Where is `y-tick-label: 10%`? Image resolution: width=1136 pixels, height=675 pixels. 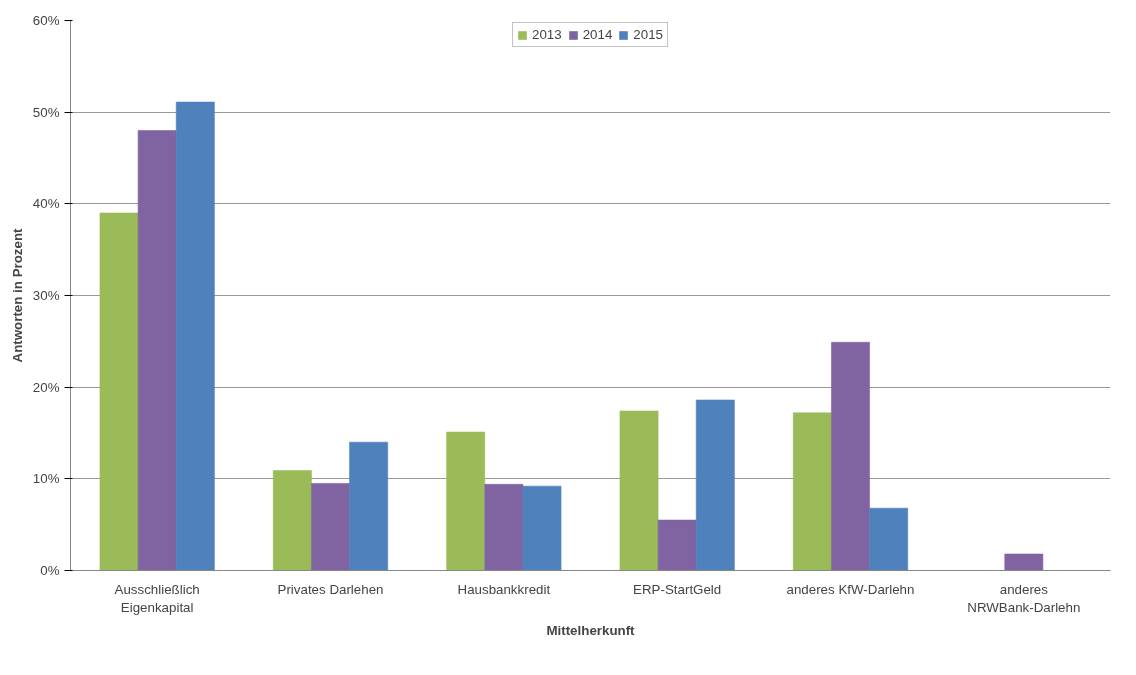 y-tick-label: 10% is located at coordinates (46, 479).